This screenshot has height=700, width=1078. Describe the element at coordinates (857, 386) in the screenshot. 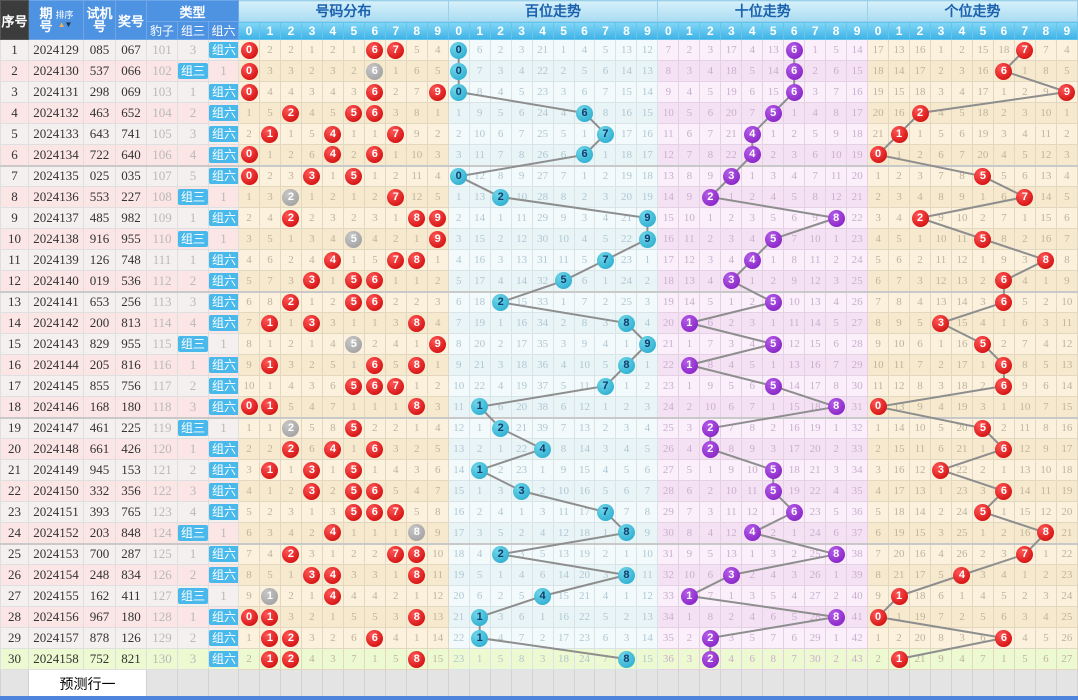

I see `tens-cell: 30` at that location.